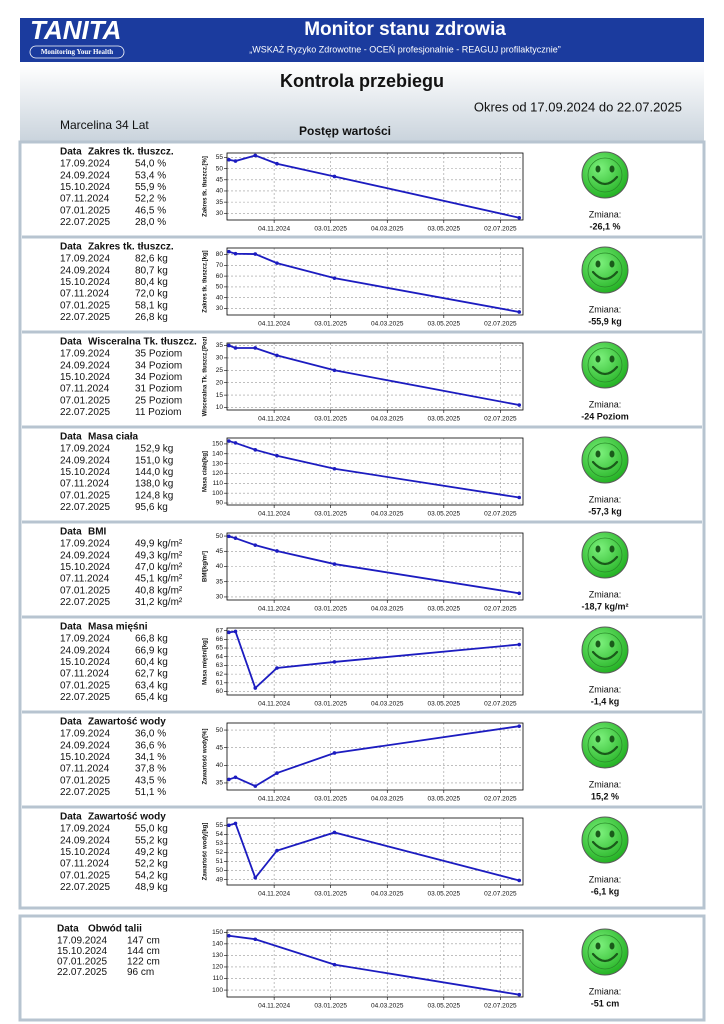 The width and height of the screenshot is (724, 1024). What do you see at coordinates (220, 683) in the screenshot?
I see `y-tick-label: 61` at bounding box center [220, 683].